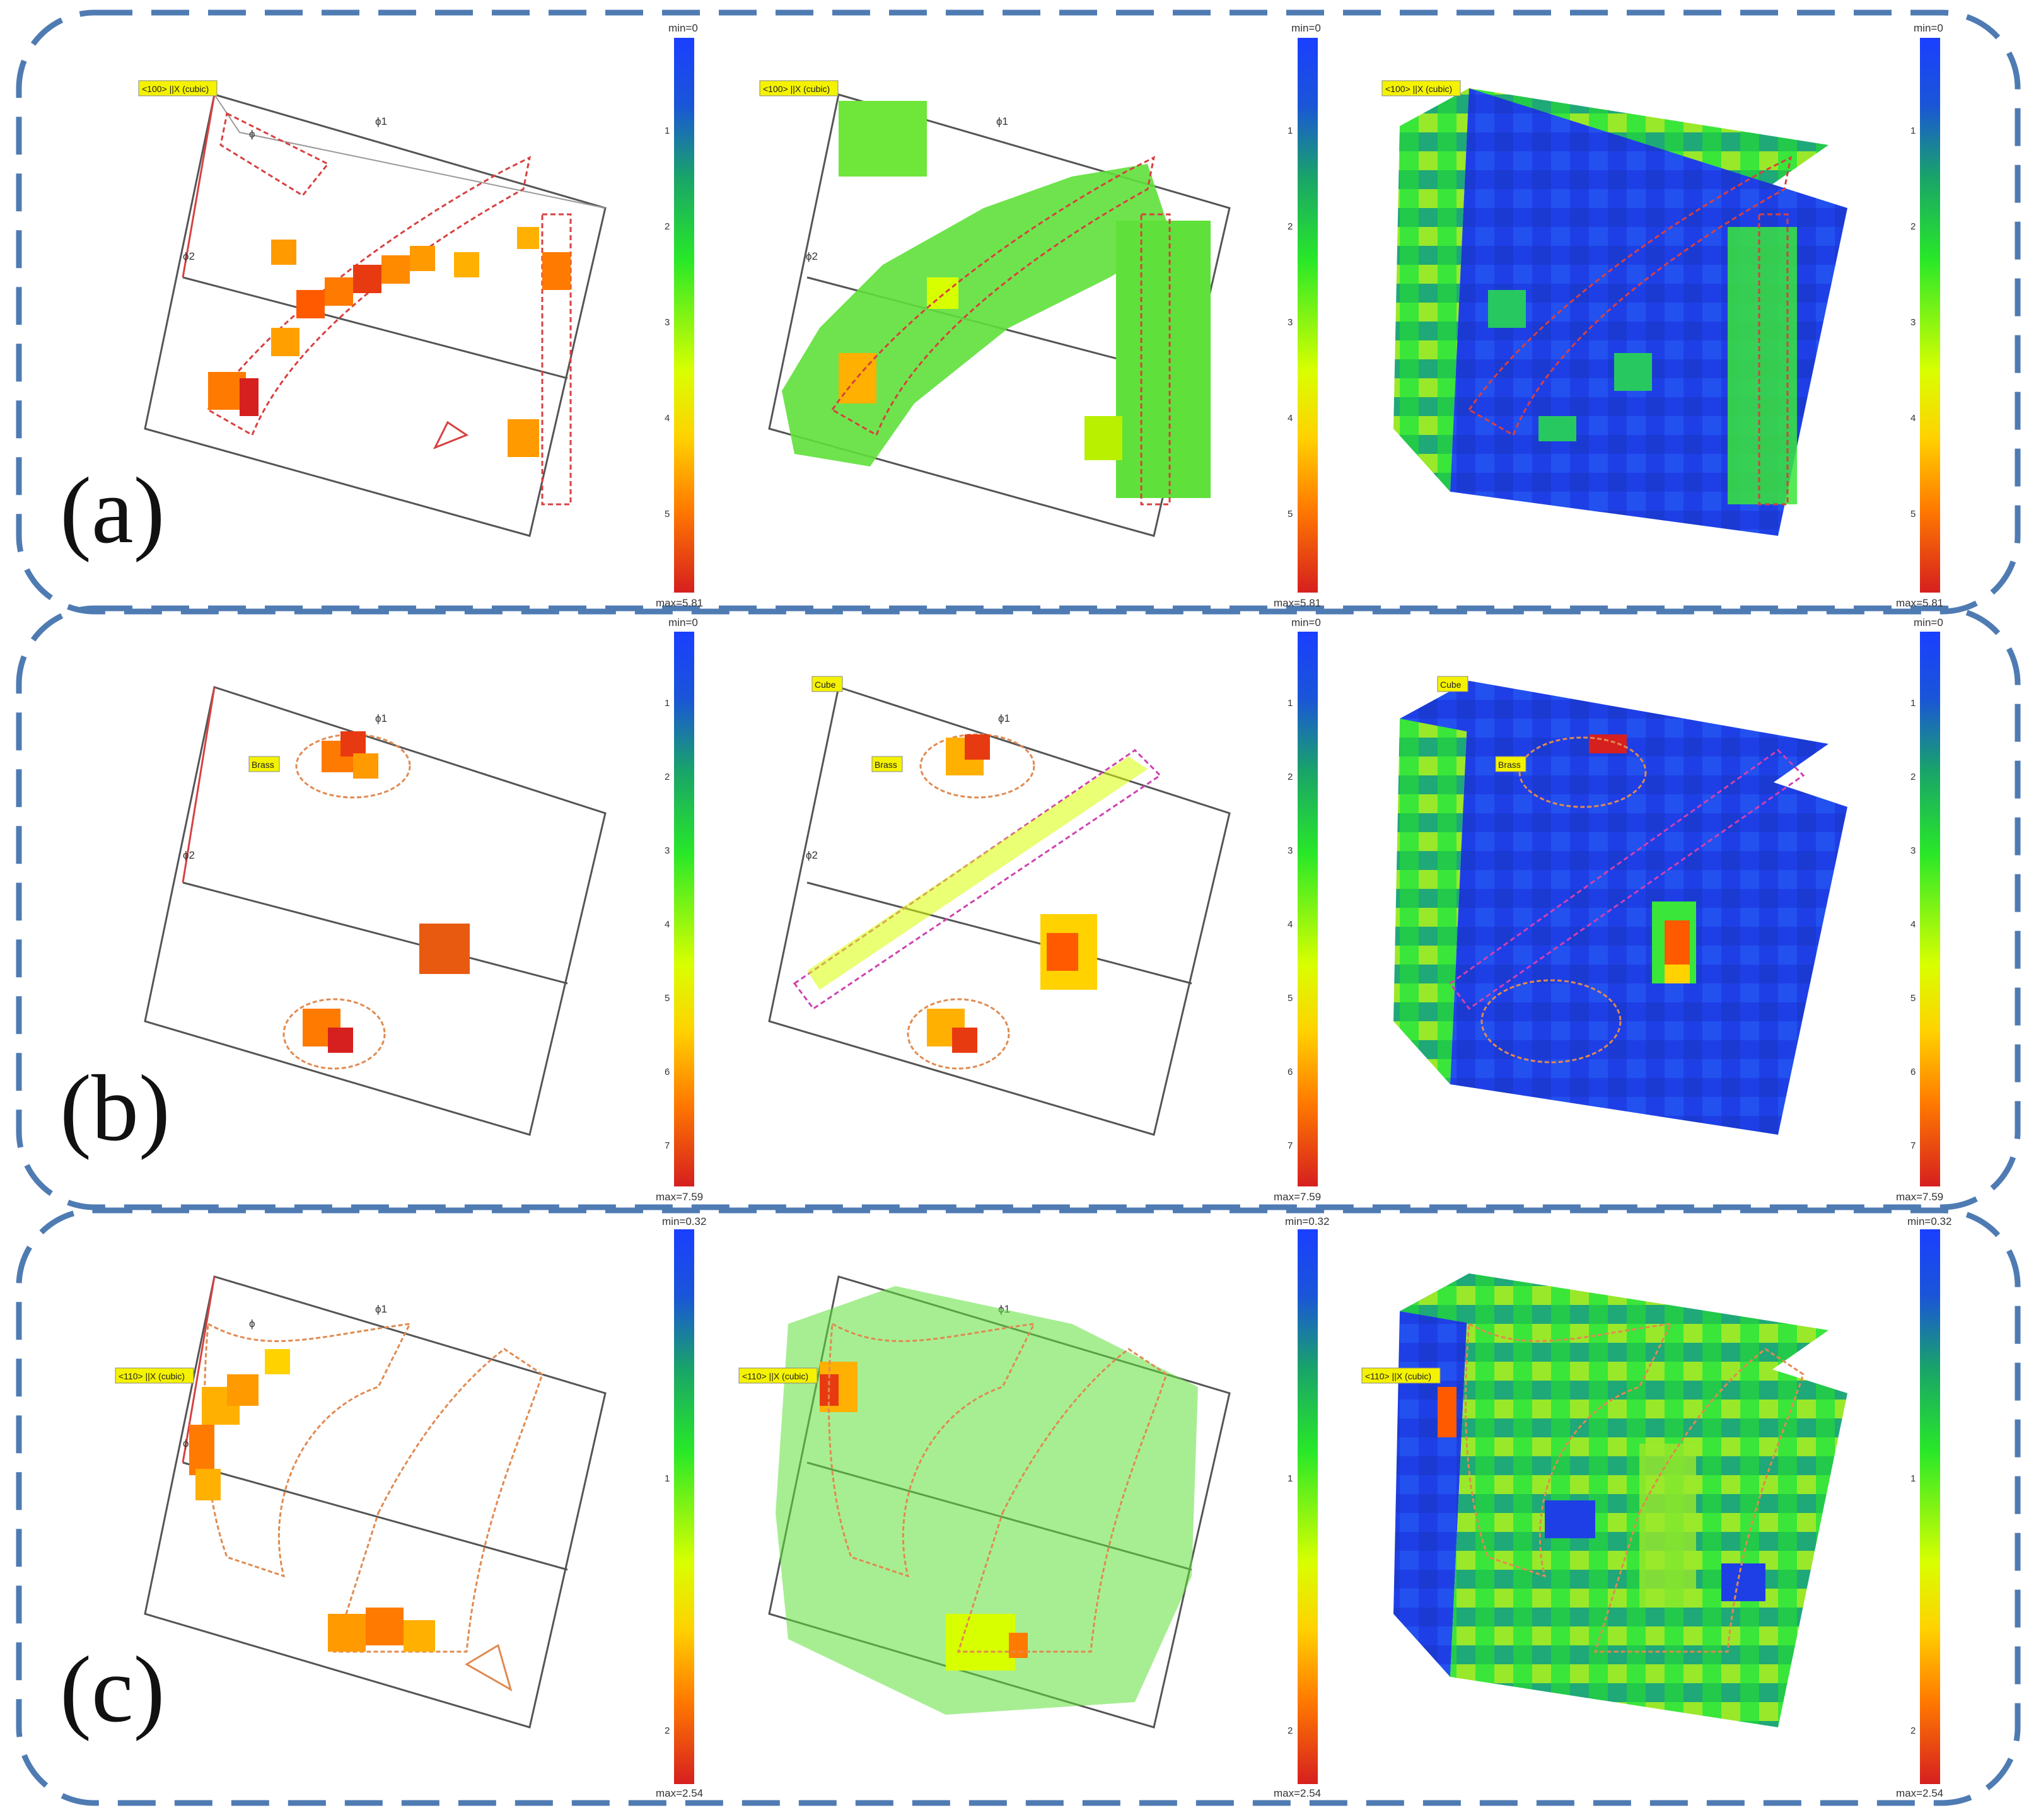 Image resolution: width=2041 pixels, height=1820 pixels. What do you see at coordinates (1620, 905) in the screenshot?
I see `panel-b3-odf-cube-solid: Cube Brass` at bounding box center [1620, 905].